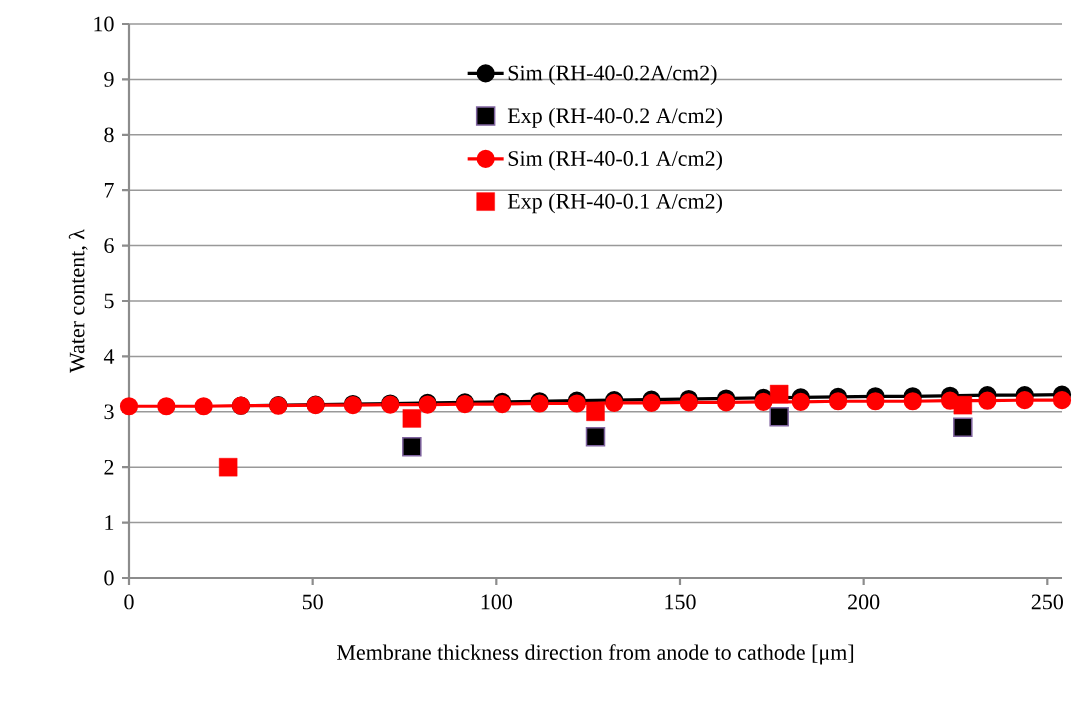 The height and width of the screenshot is (702, 1076). What do you see at coordinates (595, 654) in the screenshot?
I see `x-axis-title: Membrane thickness direction from anode to cathode [μm]` at bounding box center [595, 654].